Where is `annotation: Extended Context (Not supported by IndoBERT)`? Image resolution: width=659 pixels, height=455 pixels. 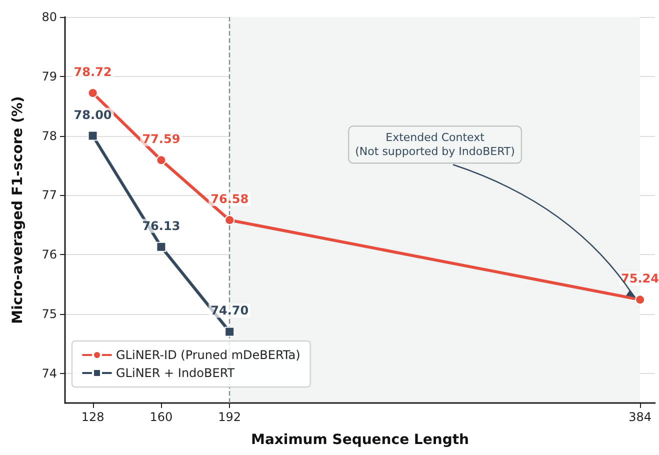 annotation: Extended Context (Not supported by IndoBERT) is located at coordinates (435, 144).